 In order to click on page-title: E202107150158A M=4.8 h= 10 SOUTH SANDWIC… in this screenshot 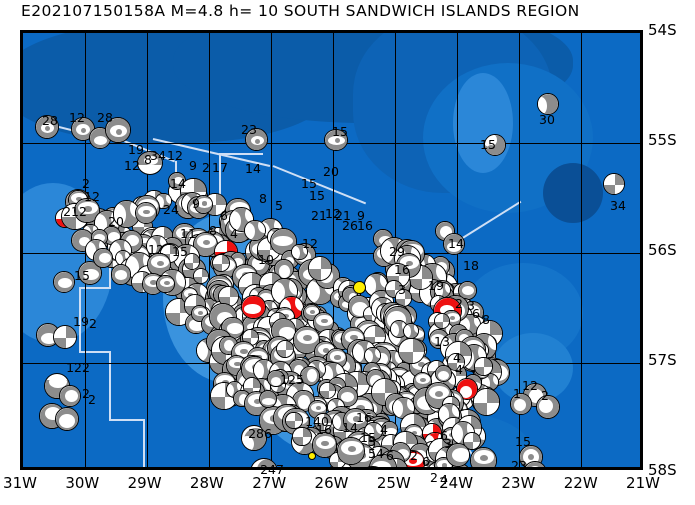, I will do `click(300, 11)`.